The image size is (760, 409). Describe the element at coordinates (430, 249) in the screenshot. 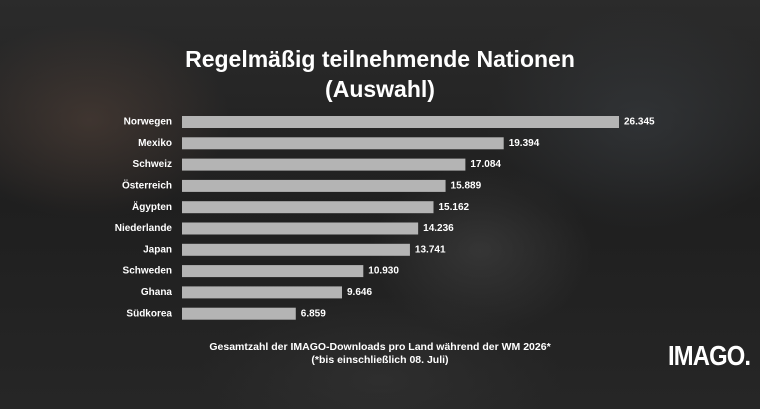

I see `value-label: 13.741` at that location.